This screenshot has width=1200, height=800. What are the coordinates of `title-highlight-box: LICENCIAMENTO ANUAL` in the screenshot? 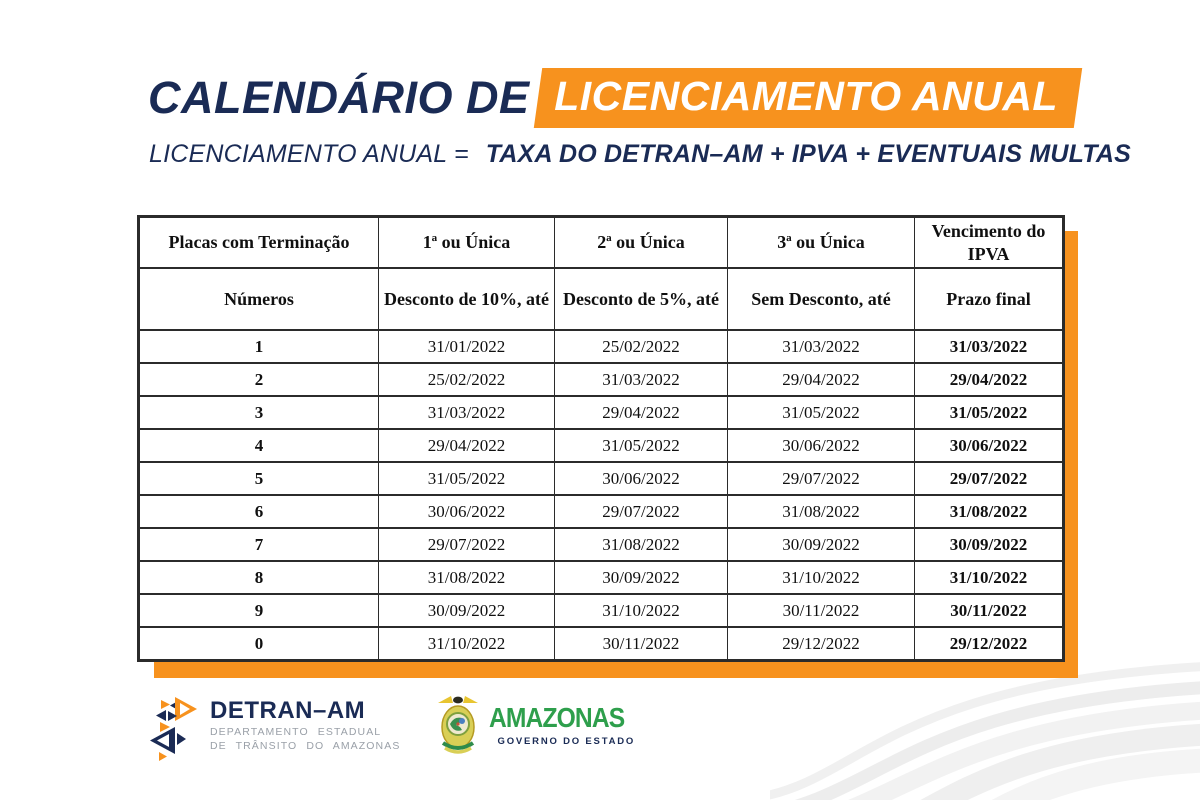 It's located at (807, 98).